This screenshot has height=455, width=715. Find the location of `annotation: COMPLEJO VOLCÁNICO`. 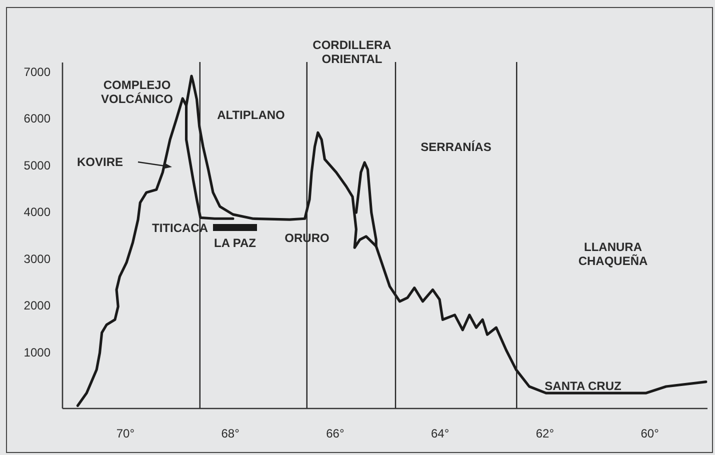

annotation: COMPLEJO VOLCÁNICO is located at coordinates (137, 92).